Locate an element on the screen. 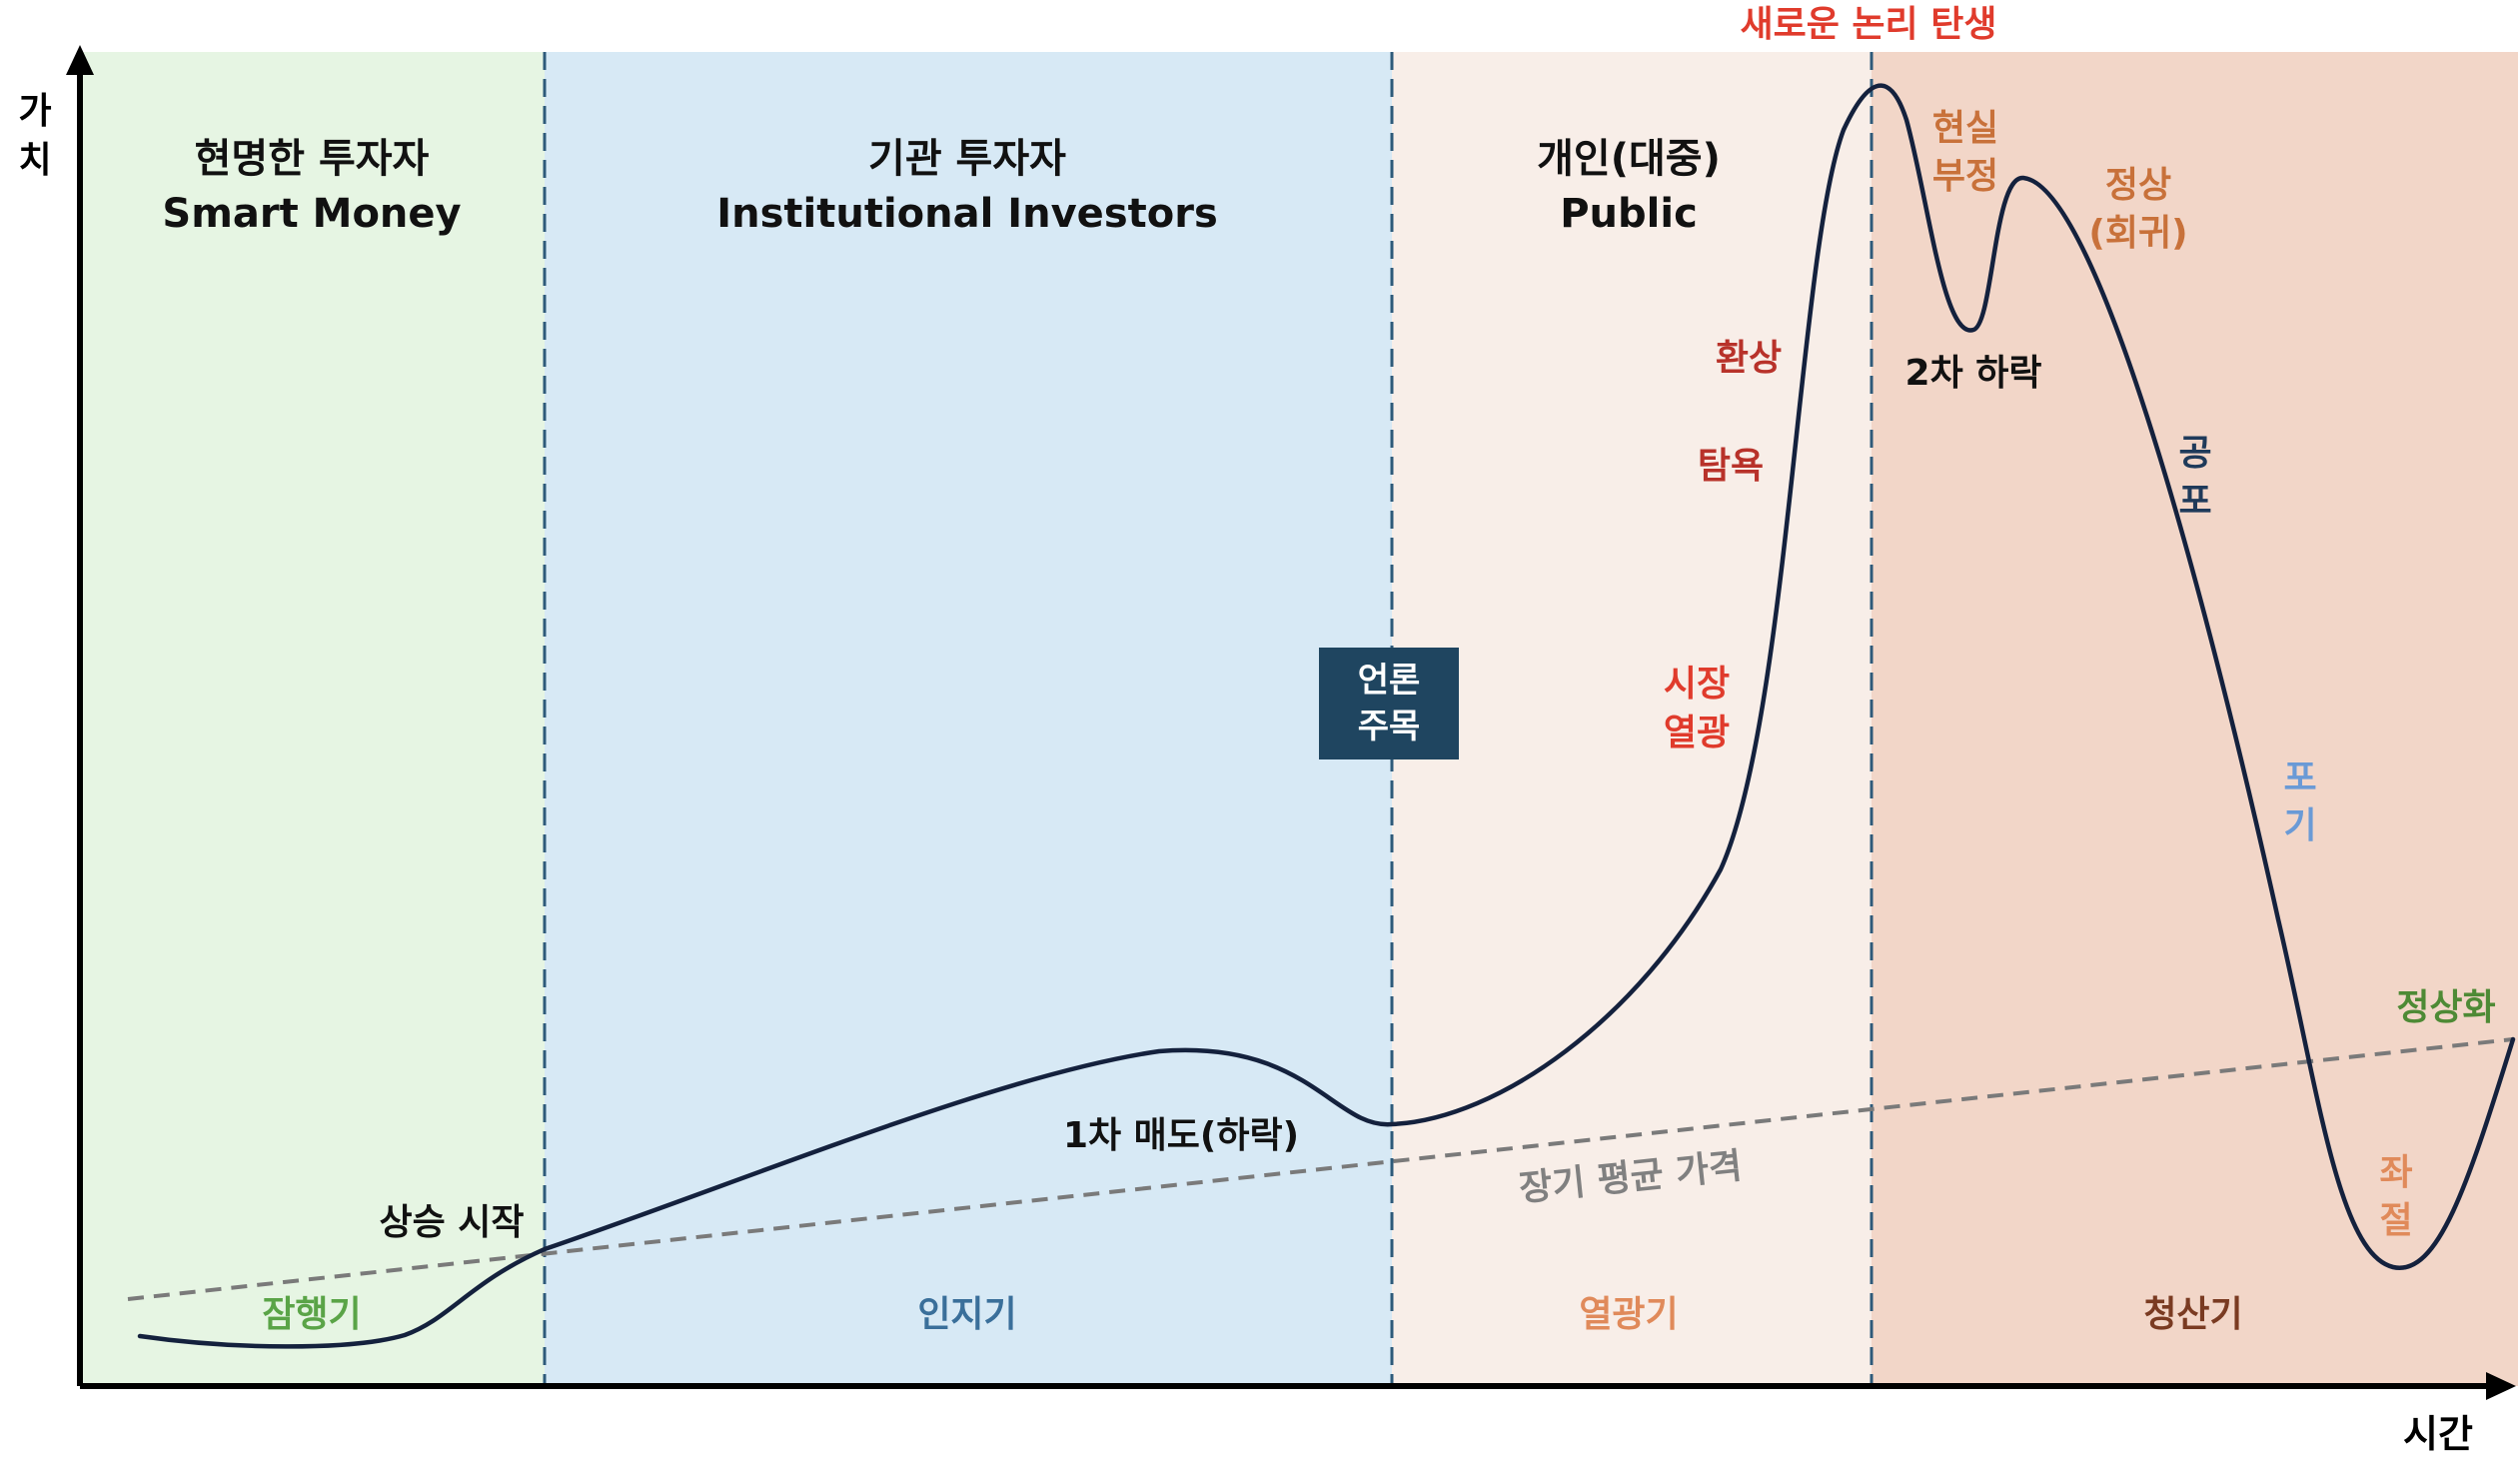 This screenshot has width=2520, height=1477. fear-label-1: 공 is located at coordinates (2194, 453).